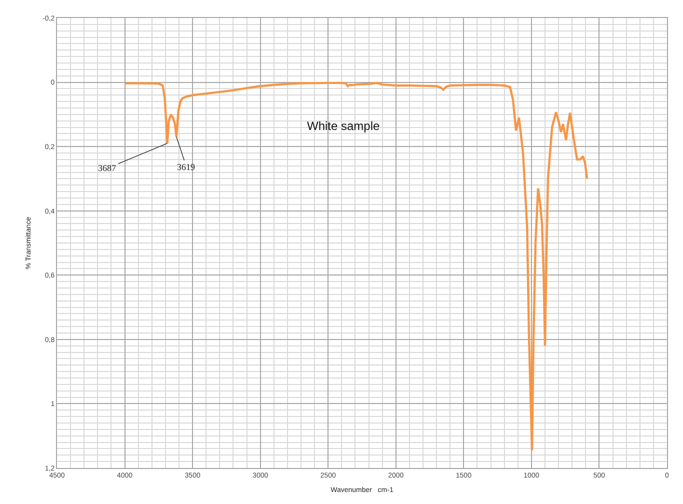 The image size is (683, 504). Describe the element at coordinates (107, 168) in the screenshot. I see `annotation: 3687` at that location.